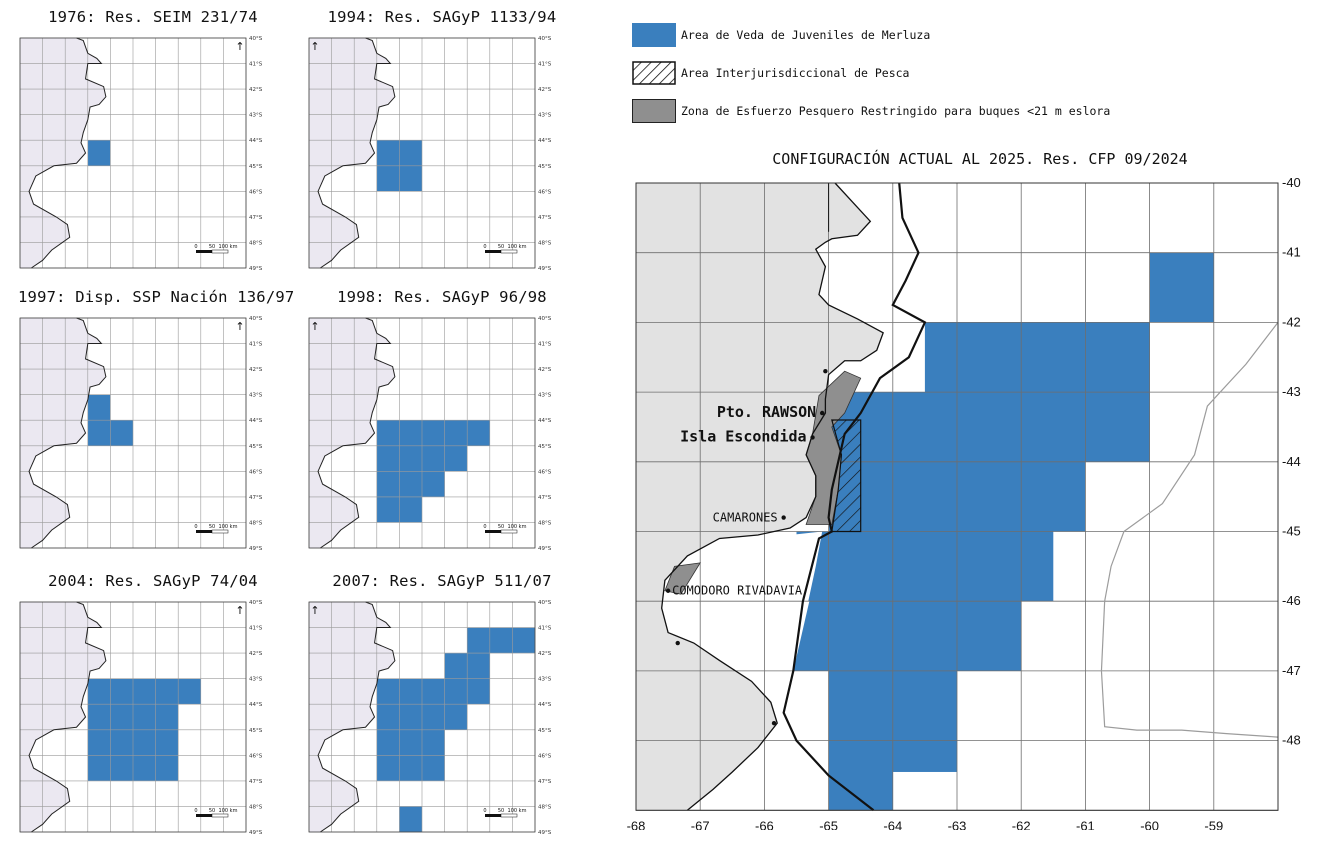 The height and width of the screenshot is (844, 1329). I want to click on lon-tick-label: -64, so click(892, 824).